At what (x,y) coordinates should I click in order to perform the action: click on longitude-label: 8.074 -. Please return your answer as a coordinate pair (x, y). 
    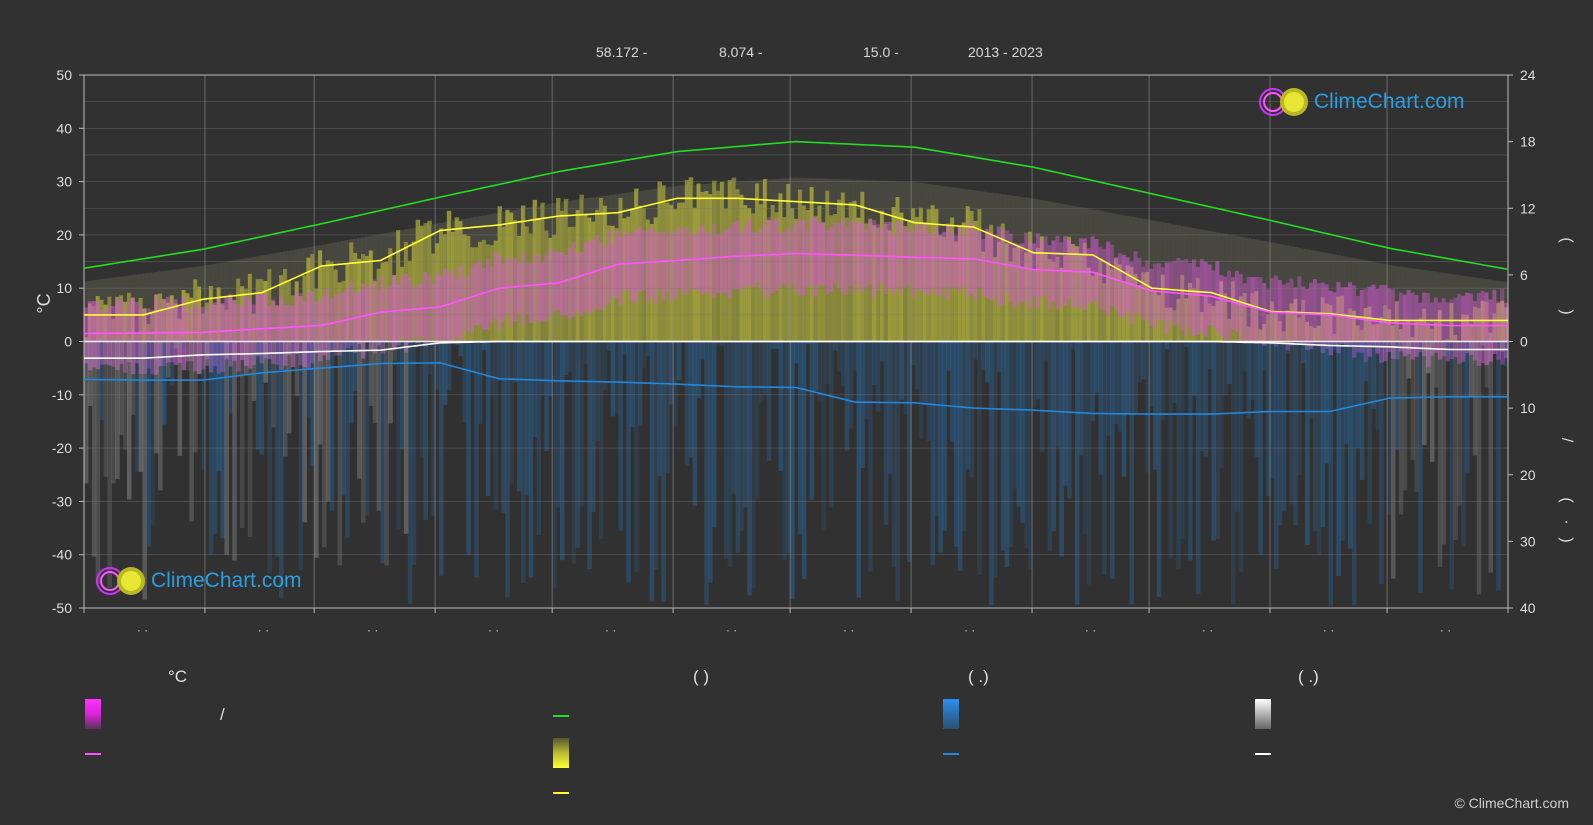
    Looking at the image, I should click on (741, 52).